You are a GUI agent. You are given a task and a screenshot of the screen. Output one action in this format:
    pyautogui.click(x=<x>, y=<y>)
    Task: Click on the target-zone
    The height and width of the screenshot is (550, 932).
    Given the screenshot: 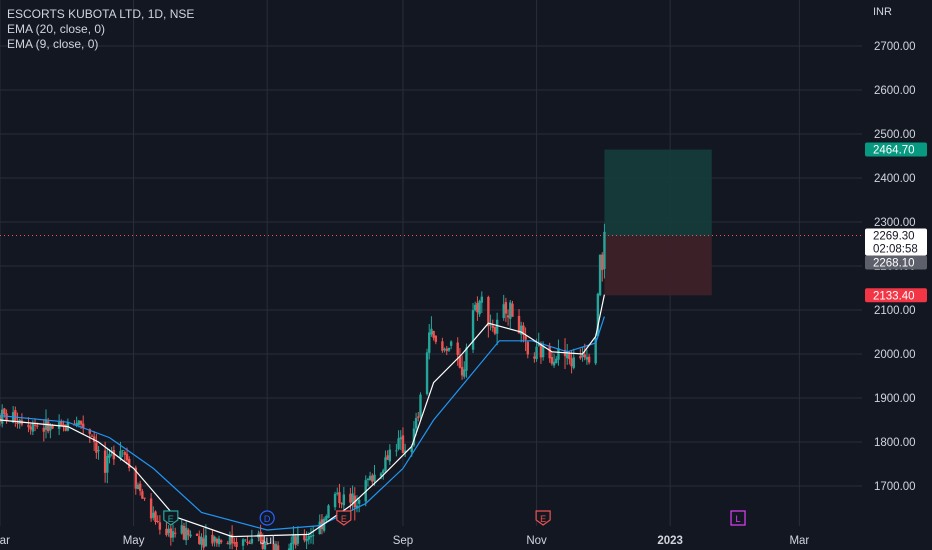 What is the action you would take?
    pyautogui.click(x=658, y=193)
    